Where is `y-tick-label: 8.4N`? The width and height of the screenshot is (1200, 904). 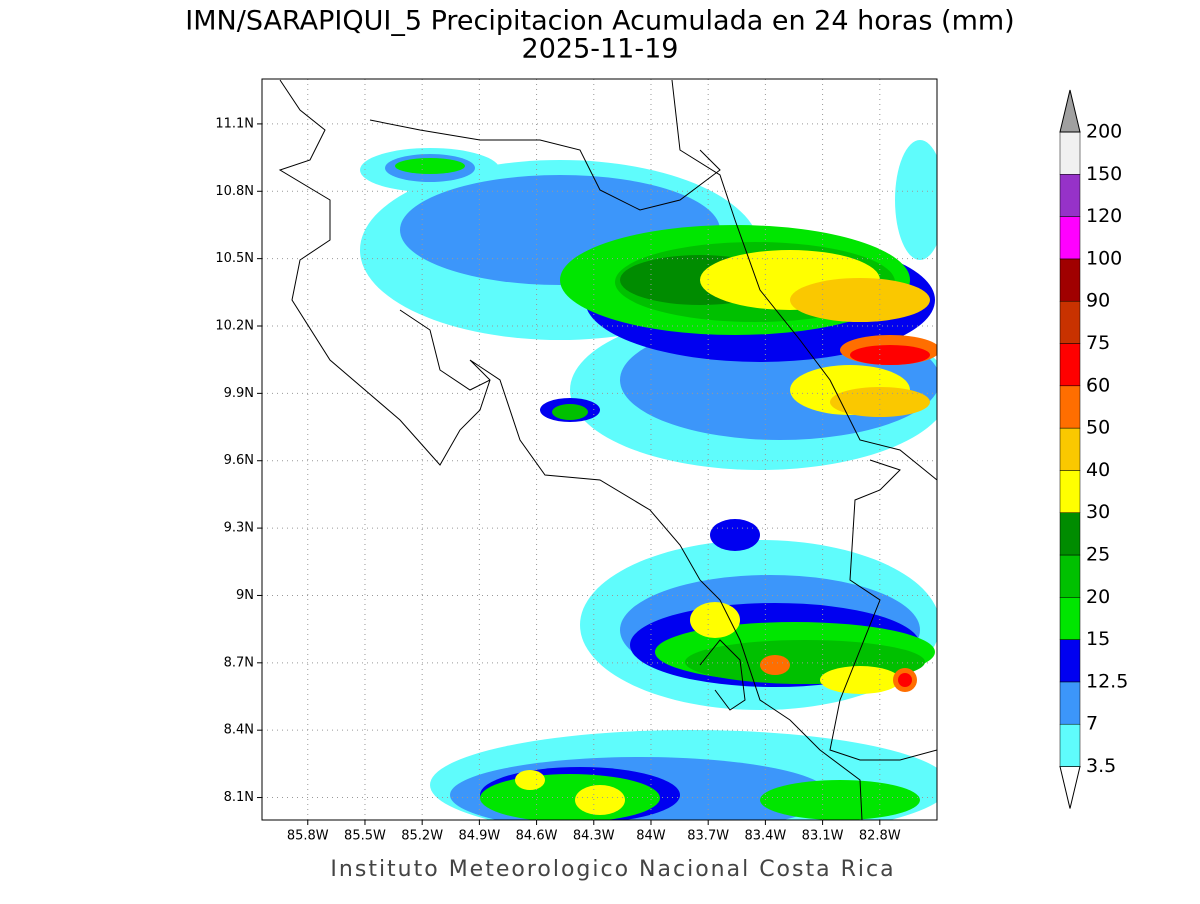 y-tick-label: 8.4N is located at coordinates (239, 730).